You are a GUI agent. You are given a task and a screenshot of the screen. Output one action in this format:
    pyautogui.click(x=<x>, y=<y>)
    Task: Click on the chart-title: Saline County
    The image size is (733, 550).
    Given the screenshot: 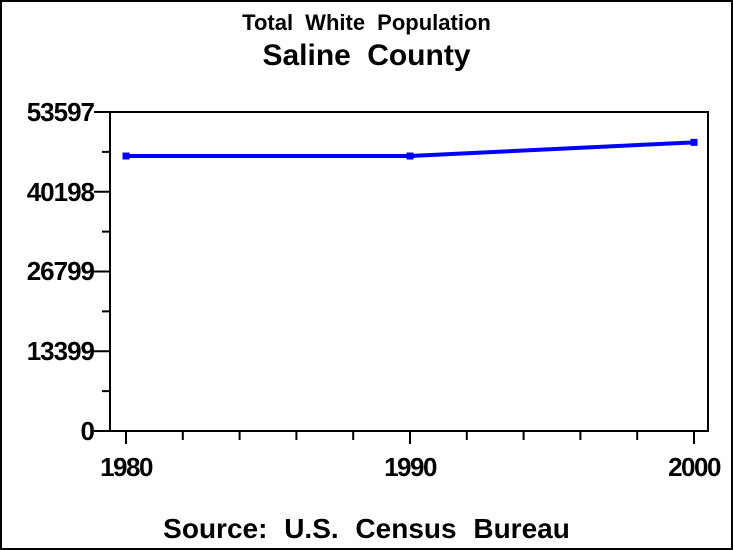 What is the action you would take?
    pyautogui.click(x=366, y=55)
    